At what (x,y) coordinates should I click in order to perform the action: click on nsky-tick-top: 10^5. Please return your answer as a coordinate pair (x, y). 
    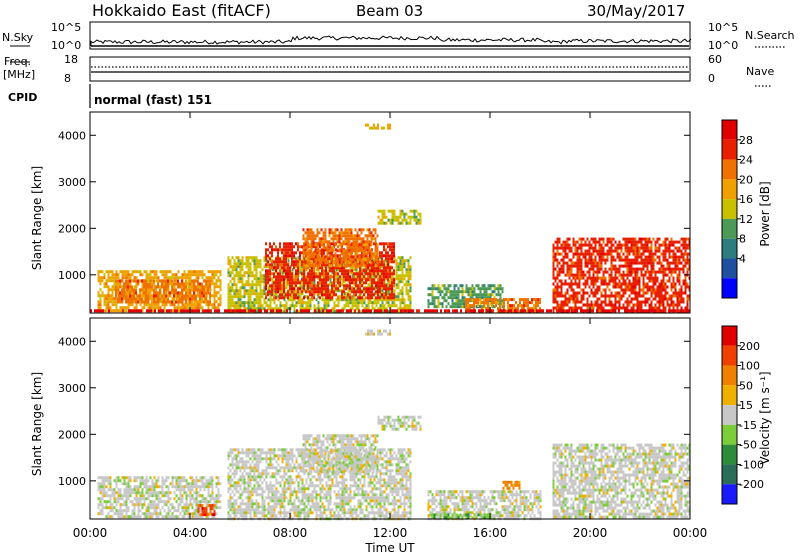
    Looking at the image, I should click on (66, 27).